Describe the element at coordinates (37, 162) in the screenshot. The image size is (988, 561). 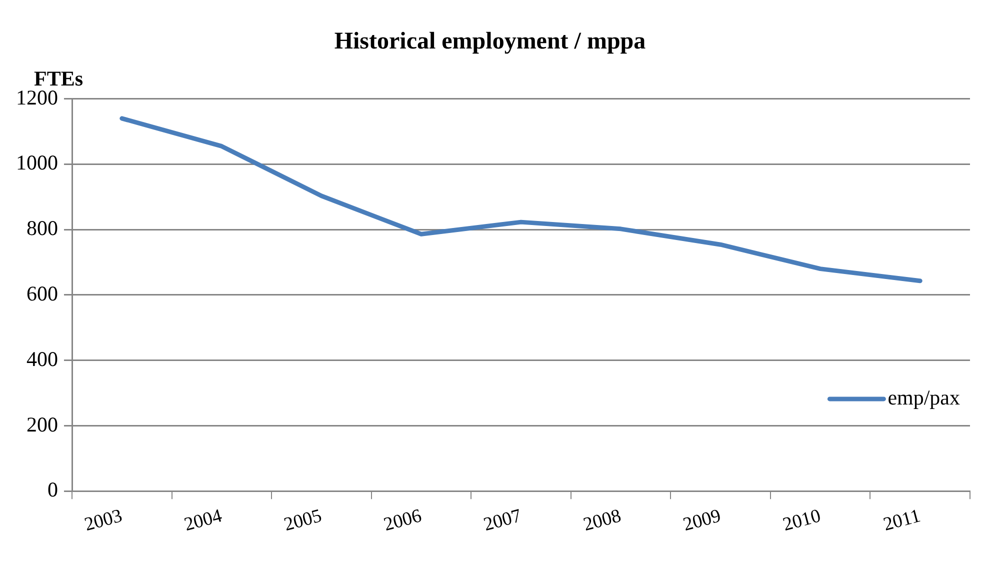
I see `y-tick-label: 1000` at that location.